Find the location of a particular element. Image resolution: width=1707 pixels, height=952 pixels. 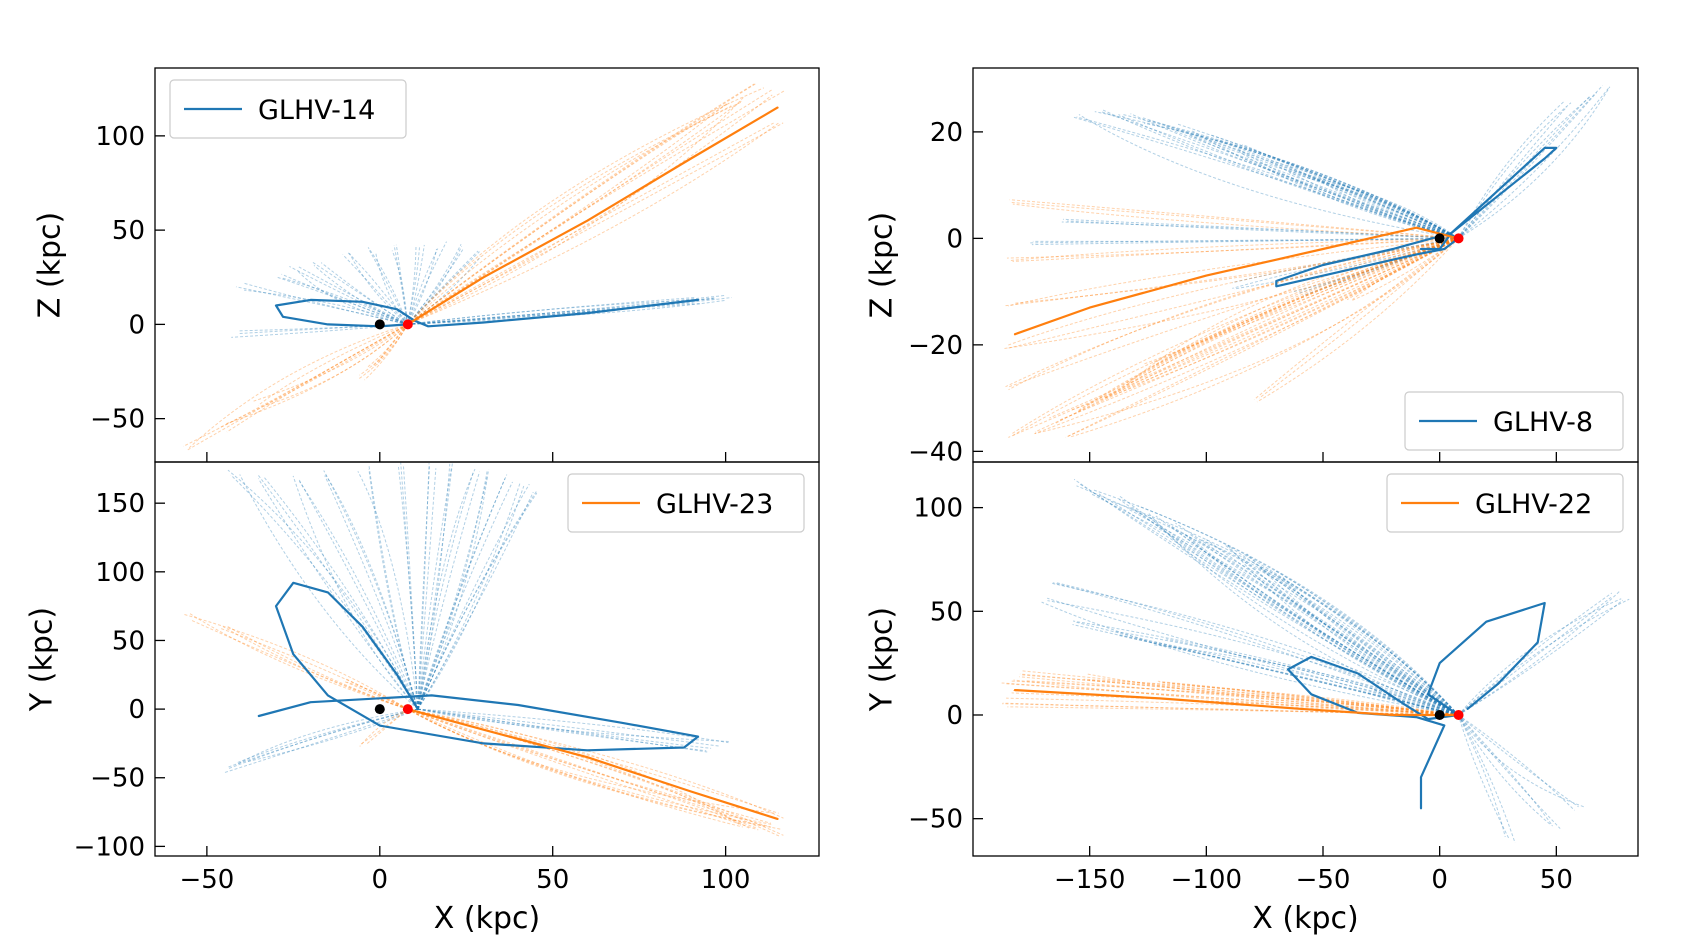

y-tick-label: 0 is located at coordinates (954, 716).